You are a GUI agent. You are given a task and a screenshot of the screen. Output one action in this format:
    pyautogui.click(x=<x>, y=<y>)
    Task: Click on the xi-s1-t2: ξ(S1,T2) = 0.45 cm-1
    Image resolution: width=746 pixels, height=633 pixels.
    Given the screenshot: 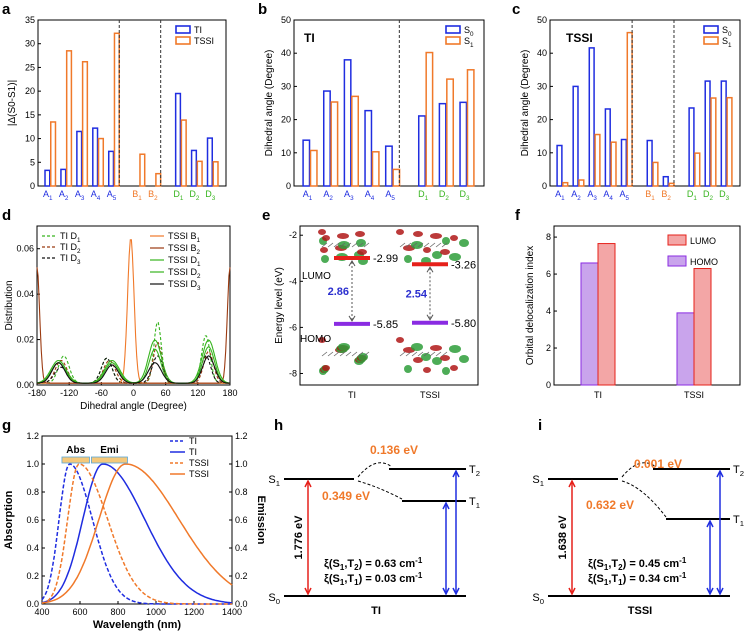 What is the action you would take?
    pyautogui.click(x=637, y=564)
    